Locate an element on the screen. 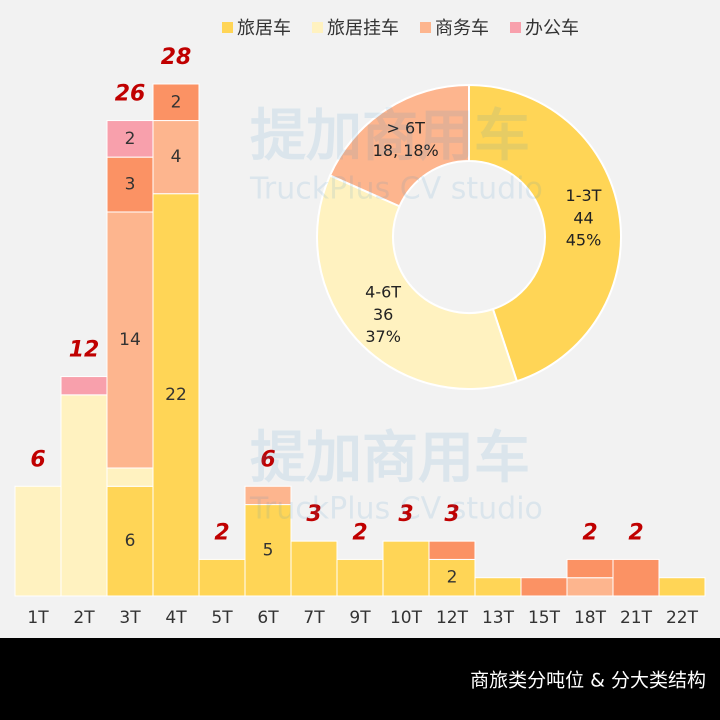 The width and height of the screenshot is (720, 720). legend-label: 办公车 is located at coordinates (552, 28).